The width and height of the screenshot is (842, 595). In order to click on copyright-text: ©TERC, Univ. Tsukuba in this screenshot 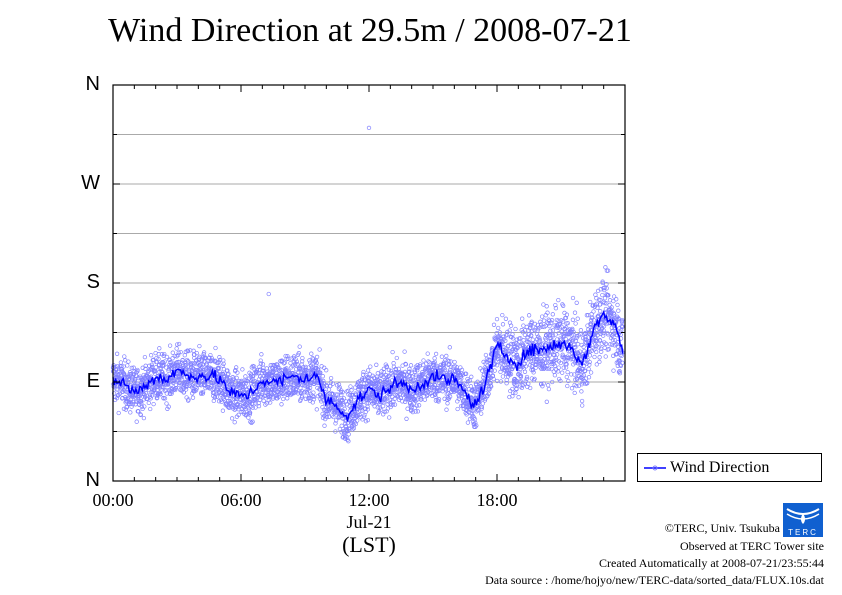, I will do `click(722, 528)`.